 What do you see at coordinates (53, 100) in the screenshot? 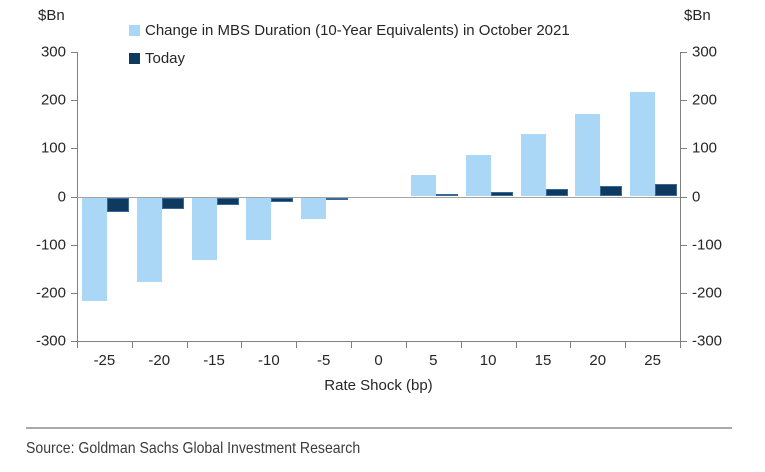
I see `y-tick-label-left: 200` at bounding box center [53, 100].